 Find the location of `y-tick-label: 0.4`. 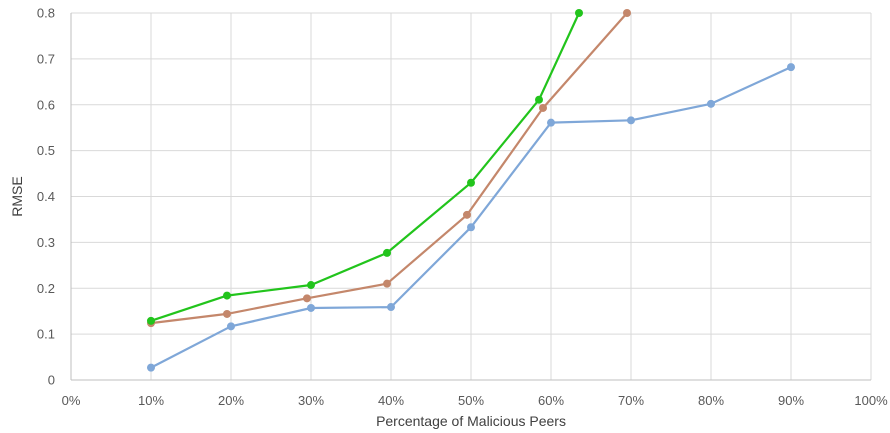

y-tick-label: 0.4 is located at coordinates (46, 196).